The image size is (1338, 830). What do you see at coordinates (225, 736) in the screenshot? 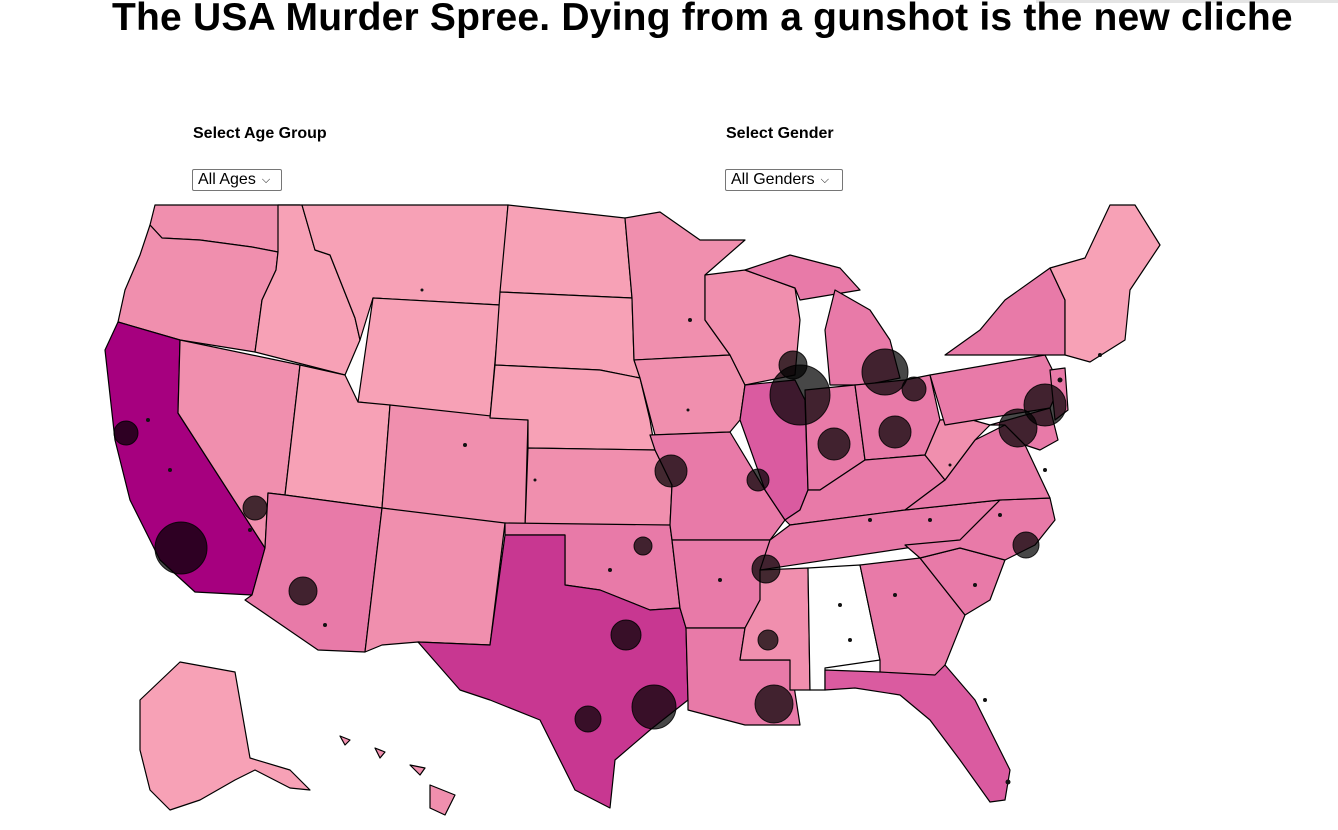
I see `state-alaska` at bounding box center [225, 736].